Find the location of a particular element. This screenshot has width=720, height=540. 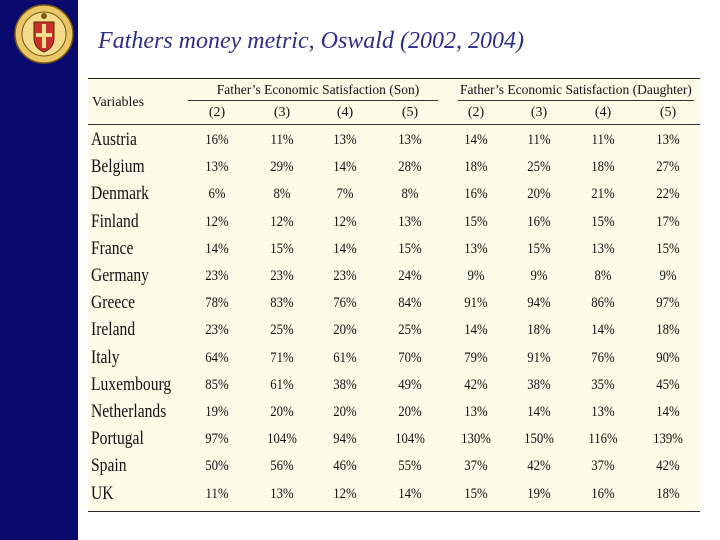

table-cell: 22% is located at coordinates (668, 194).